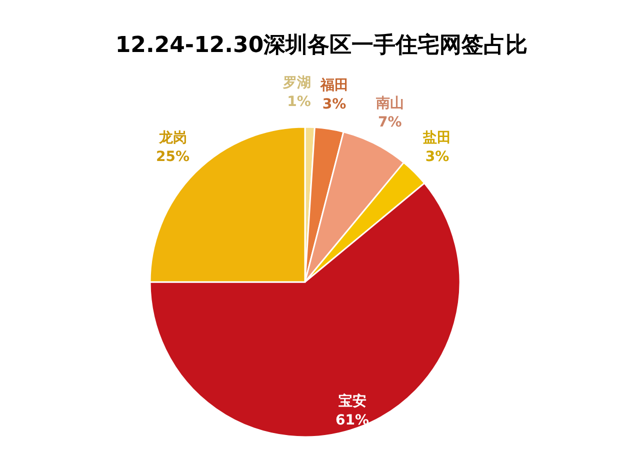  Describe the element at coordinates (321, 45) in the screenshot. I see `chart-title: 12.24-12.30深圳各区一手住宅网签占比` at that location.